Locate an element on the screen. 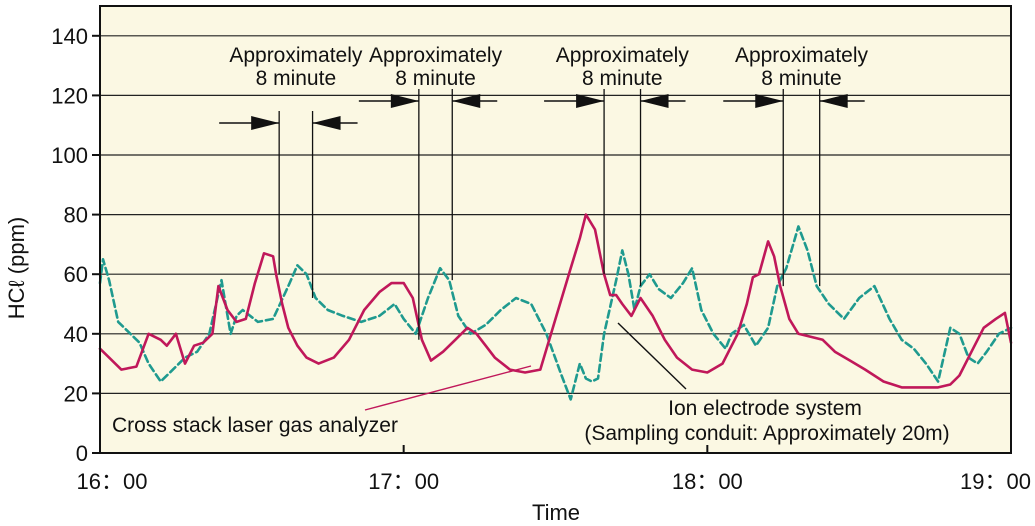  y-tick-label: 0 is located at coordinates (82, 453).